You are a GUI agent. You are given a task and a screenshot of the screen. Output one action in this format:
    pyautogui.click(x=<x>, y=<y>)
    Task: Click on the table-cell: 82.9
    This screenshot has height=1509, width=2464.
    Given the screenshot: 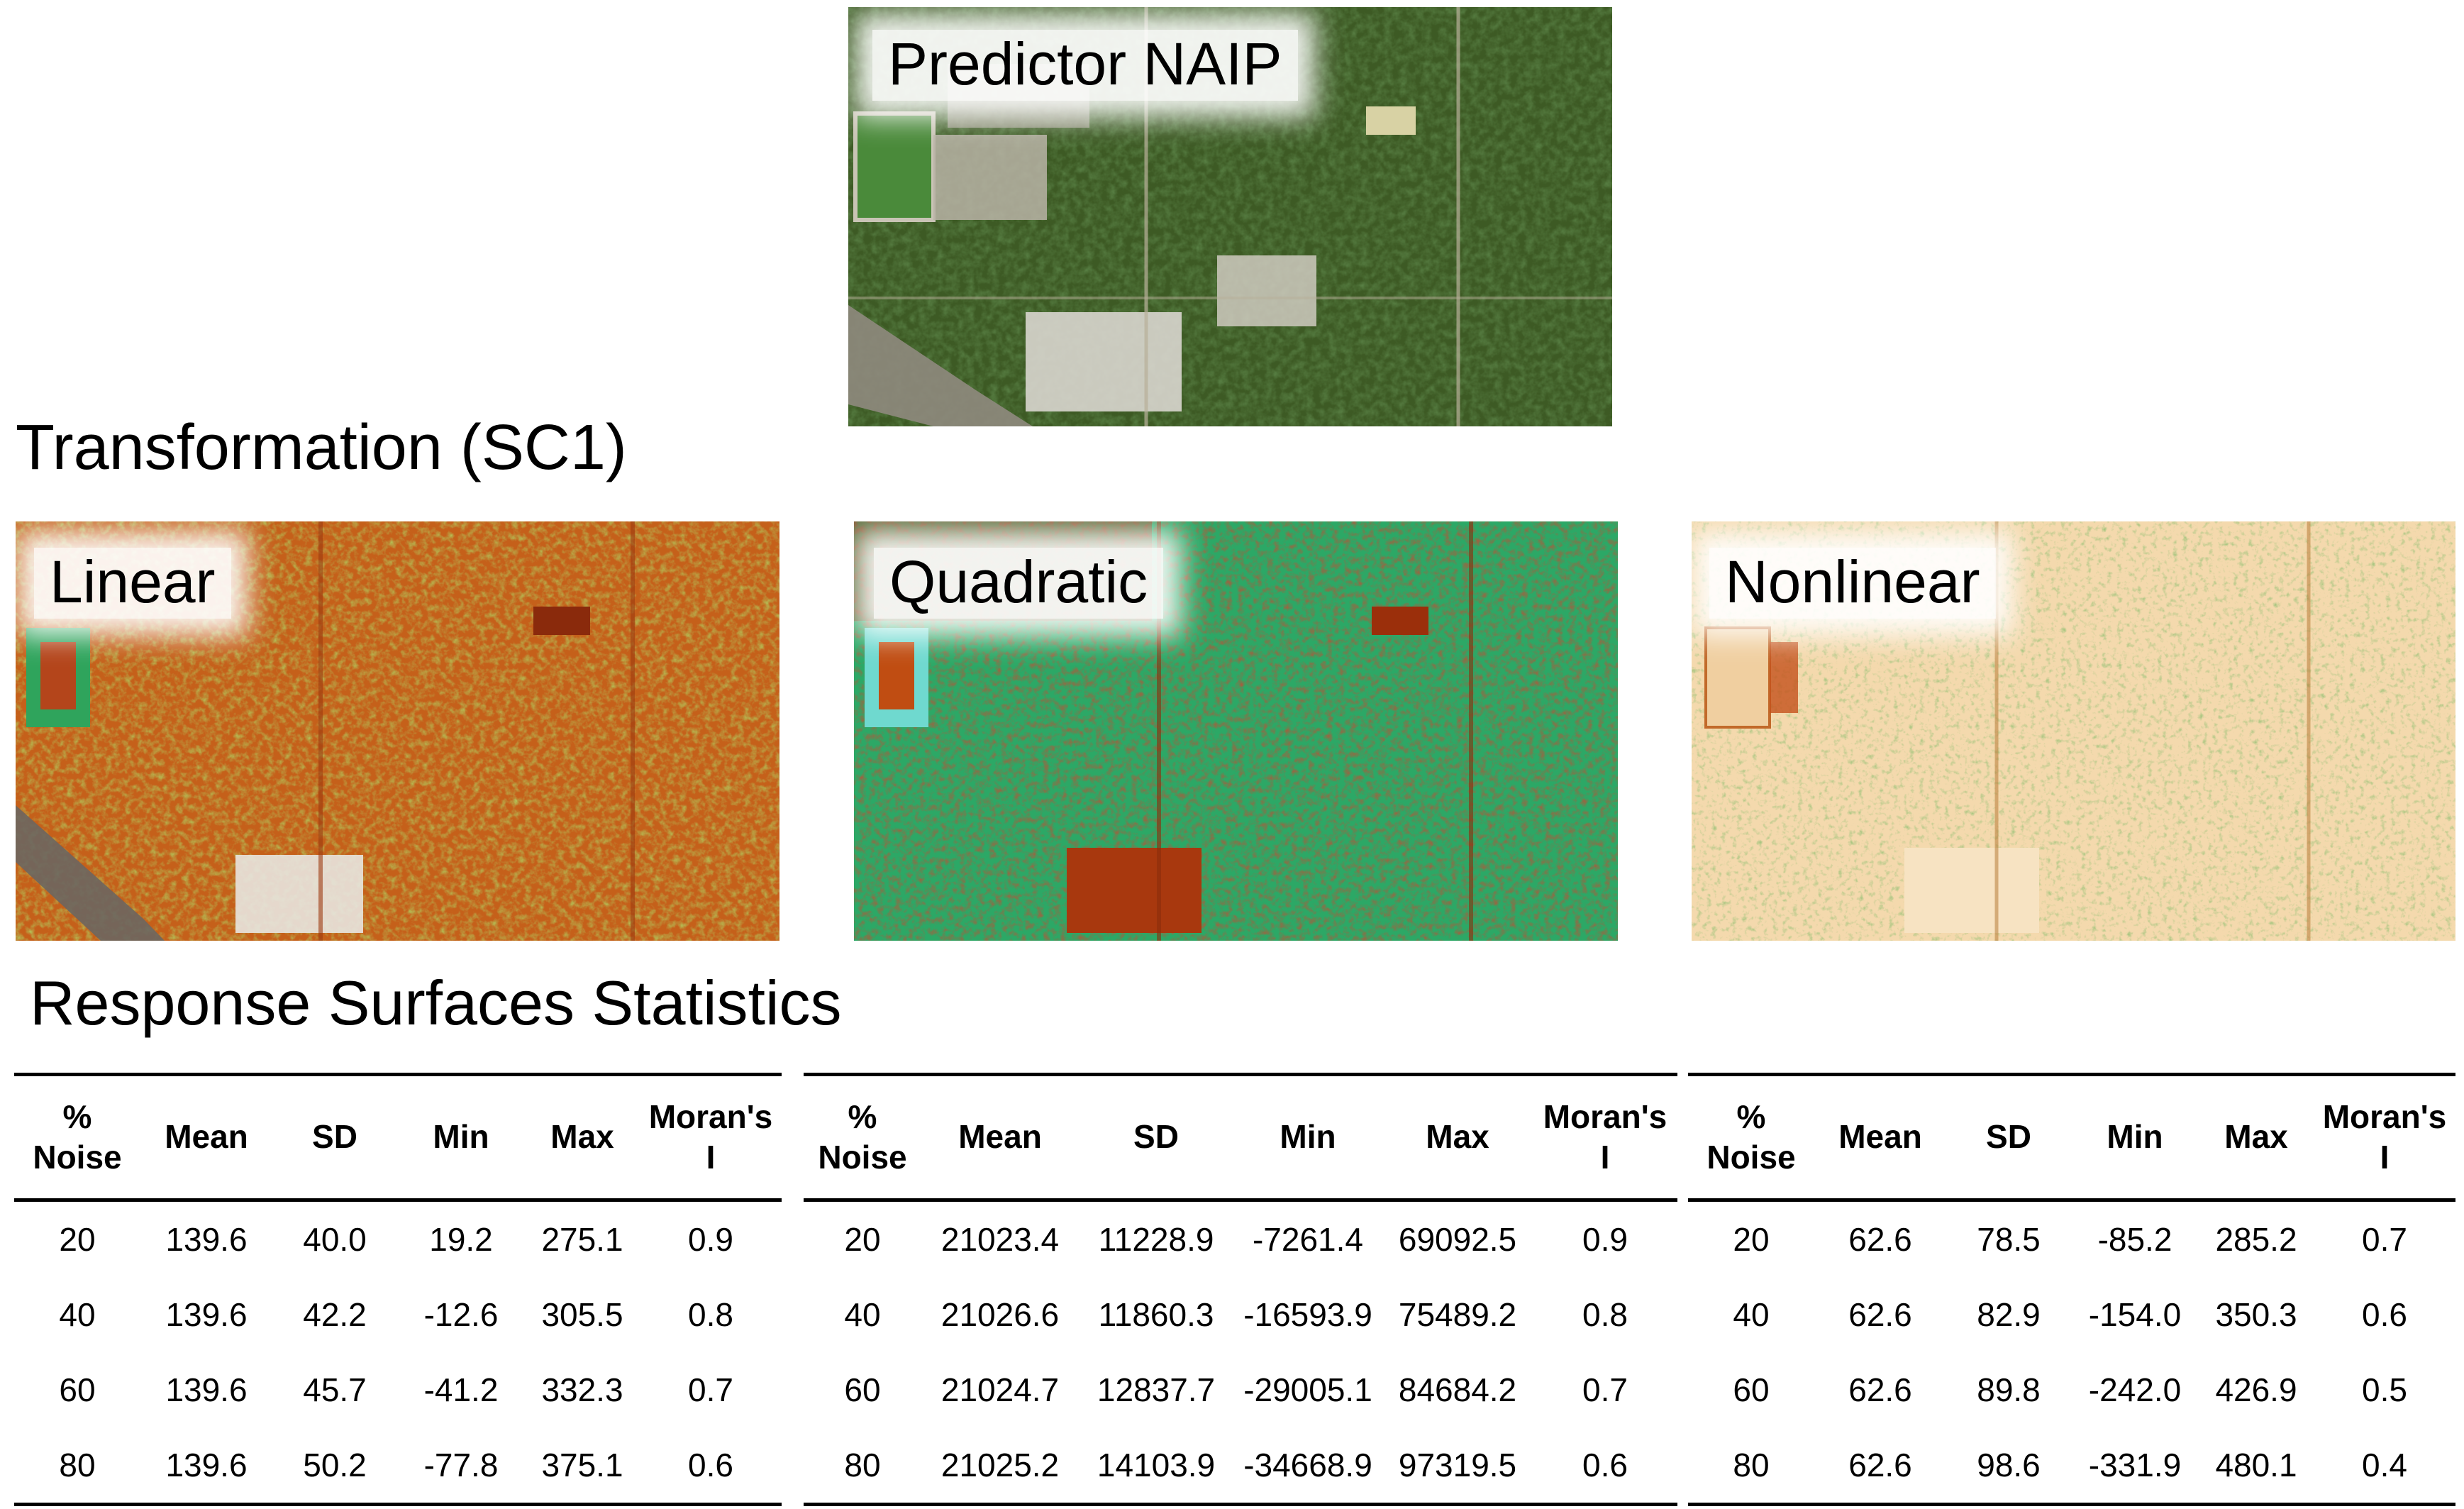 What is the action you would take?
    pyautogui.click(x=2009, y=1314)
    